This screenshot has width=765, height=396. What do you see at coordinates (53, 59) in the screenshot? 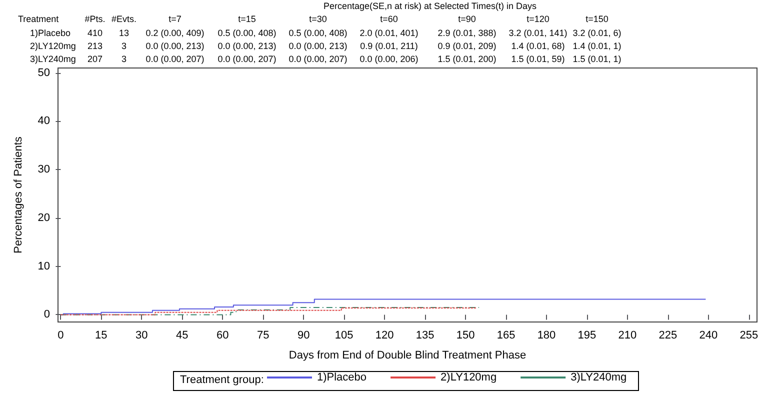
I see `text: 3)LY240mg` at bounding box center [53, 59].